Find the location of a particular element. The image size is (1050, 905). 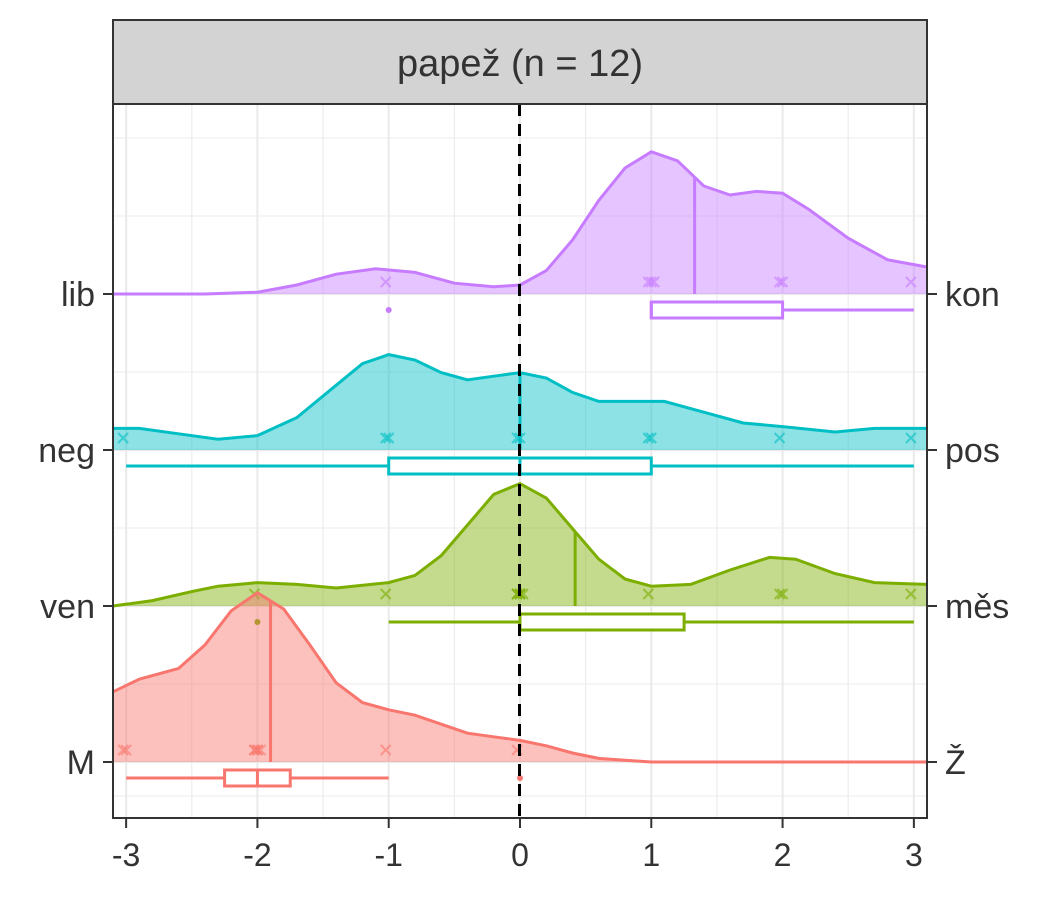

x-tick-label: 3 is located at coordinates (914, 855).